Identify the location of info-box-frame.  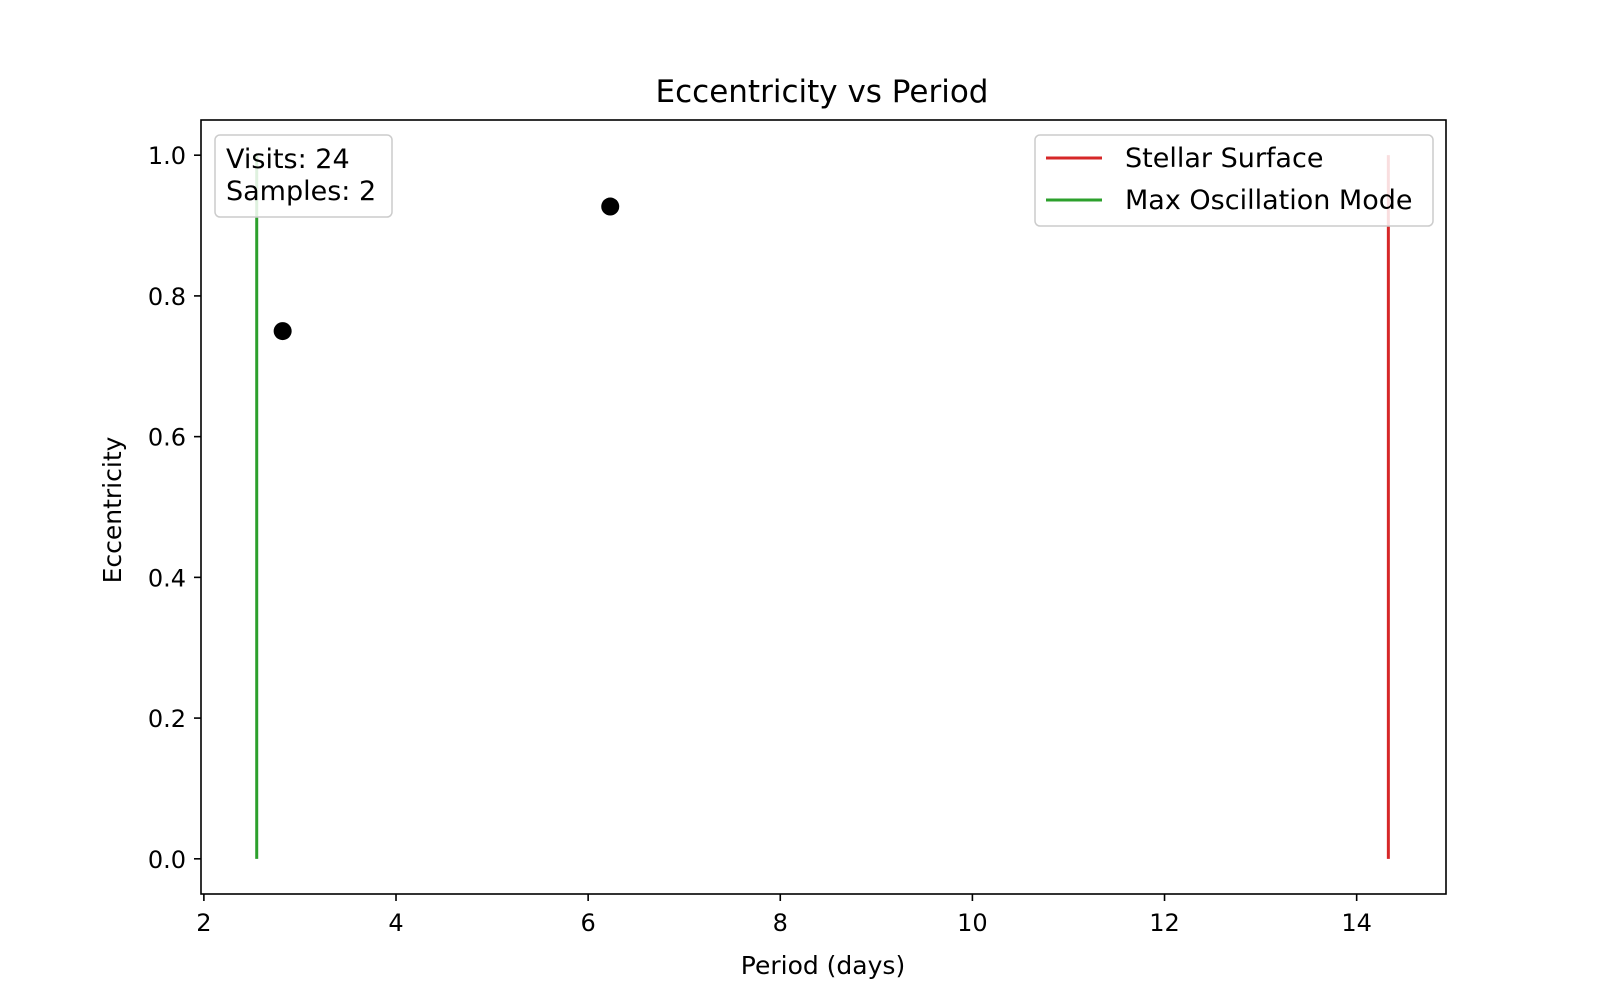
(303, 176).